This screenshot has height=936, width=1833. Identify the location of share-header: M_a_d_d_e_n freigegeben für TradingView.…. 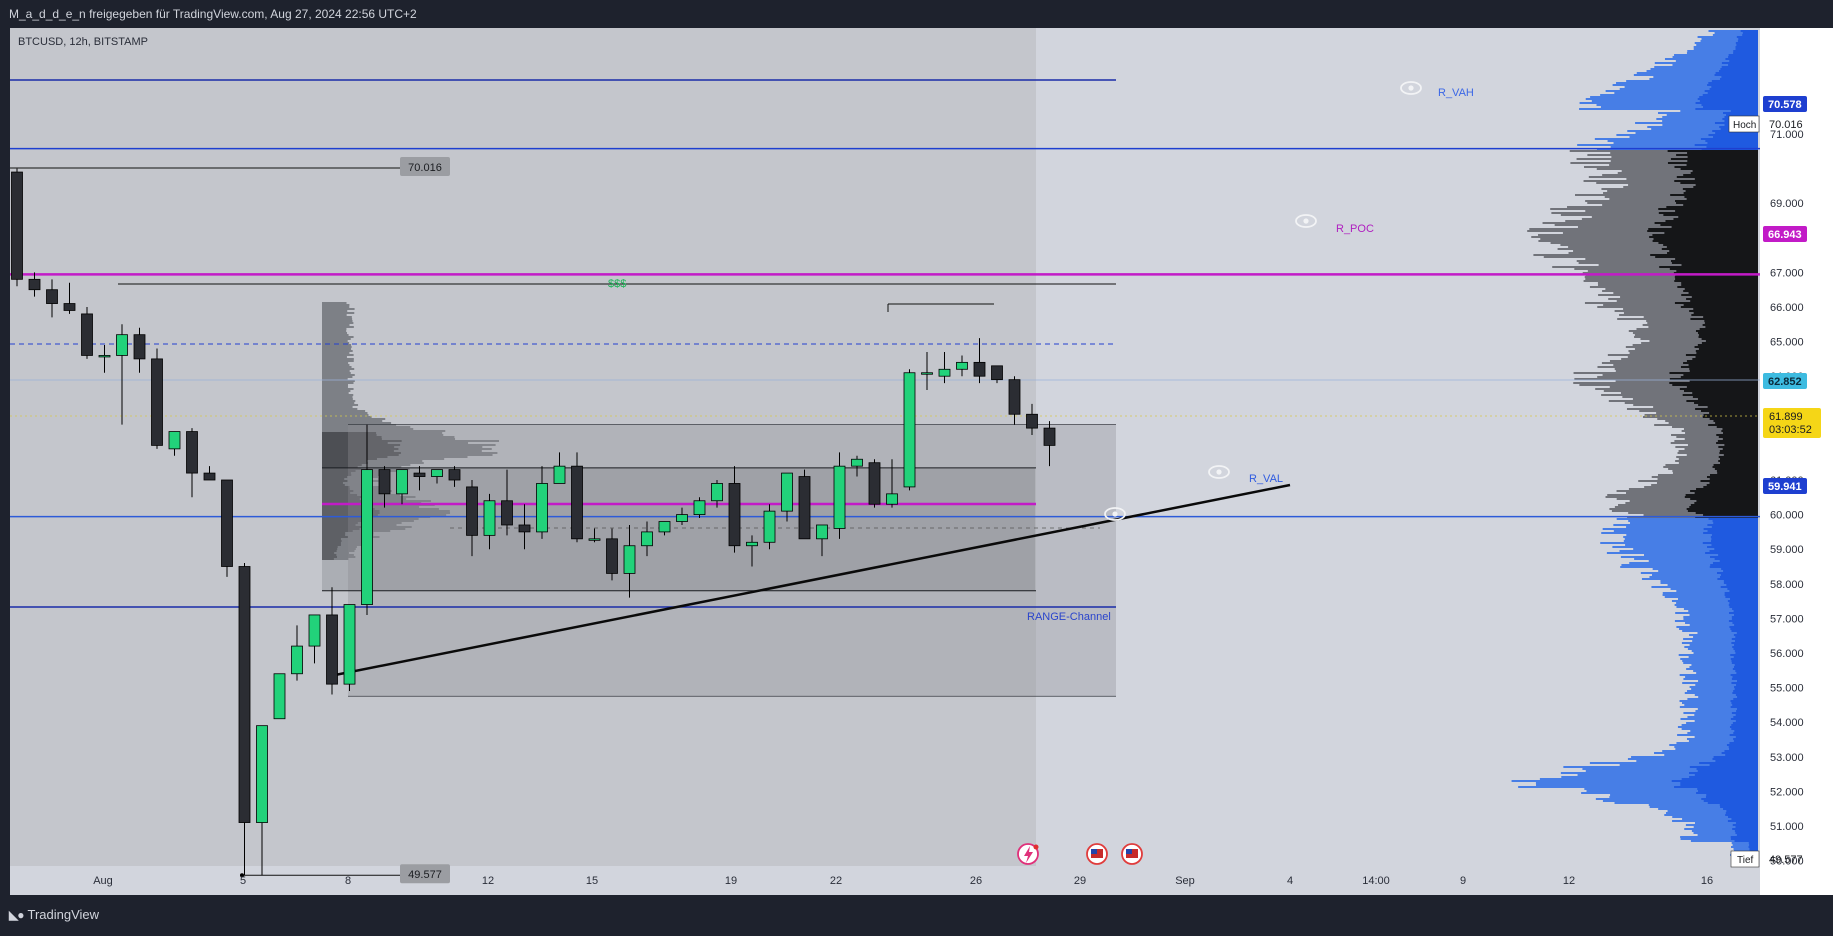
(916, 14).